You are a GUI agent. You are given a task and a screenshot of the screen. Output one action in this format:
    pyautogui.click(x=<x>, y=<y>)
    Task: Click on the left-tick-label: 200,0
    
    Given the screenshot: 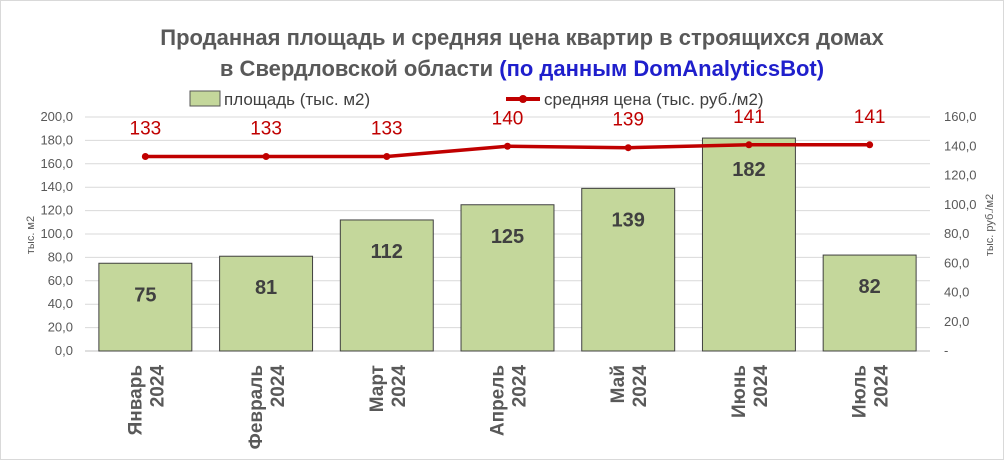 What is the action you would take?
    pyautogui.click(x=56, y=116)
    